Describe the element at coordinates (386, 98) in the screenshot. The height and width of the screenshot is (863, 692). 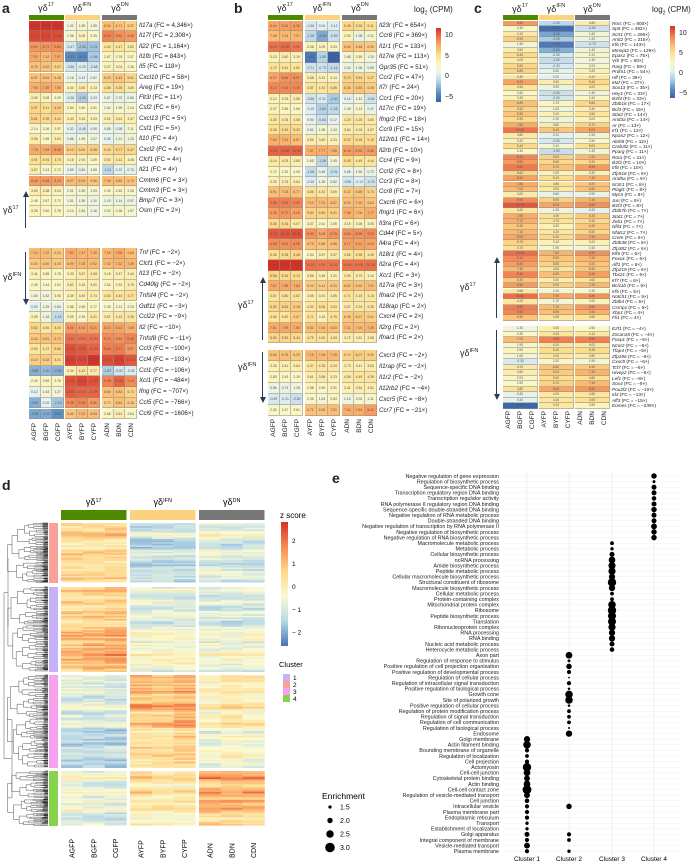
I see `gene-name: Ccr1` at that location.